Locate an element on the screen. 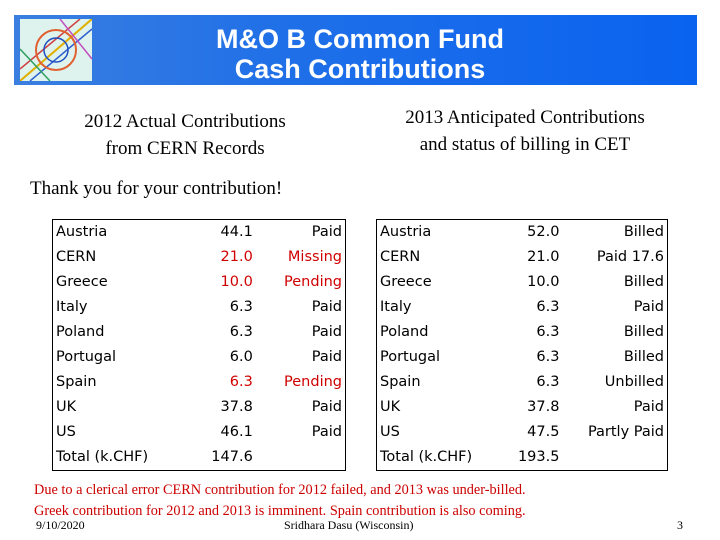  table-row: CERN 21.0 Missing is located at coordinates (199, 257).